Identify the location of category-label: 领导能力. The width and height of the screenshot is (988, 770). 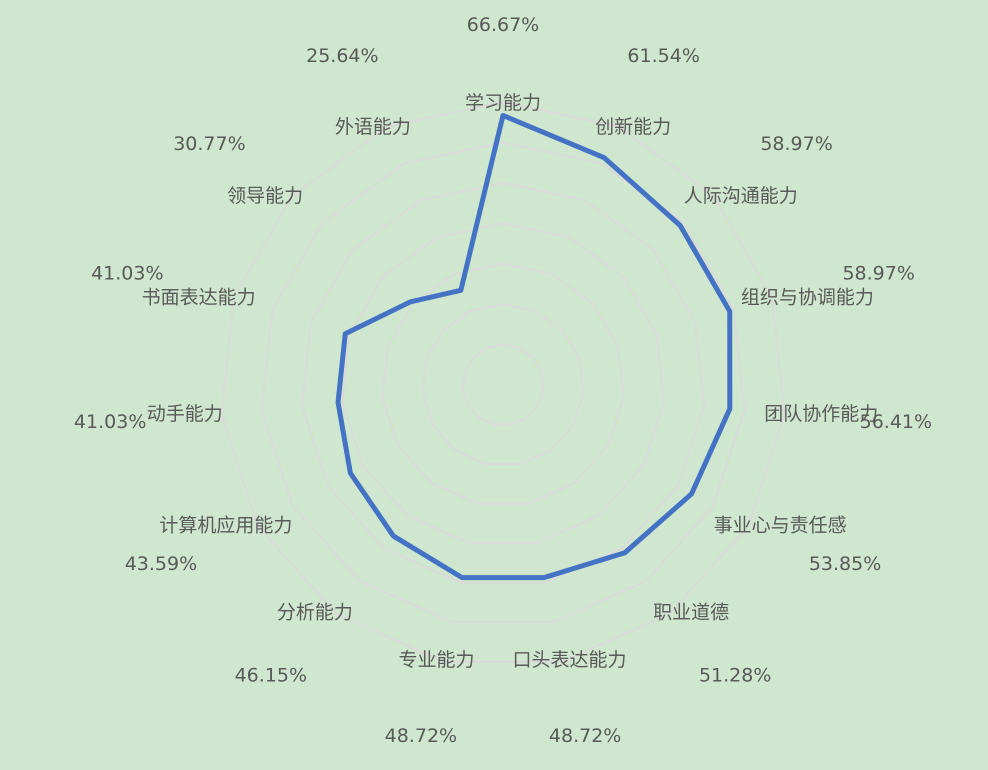
(265, 196).